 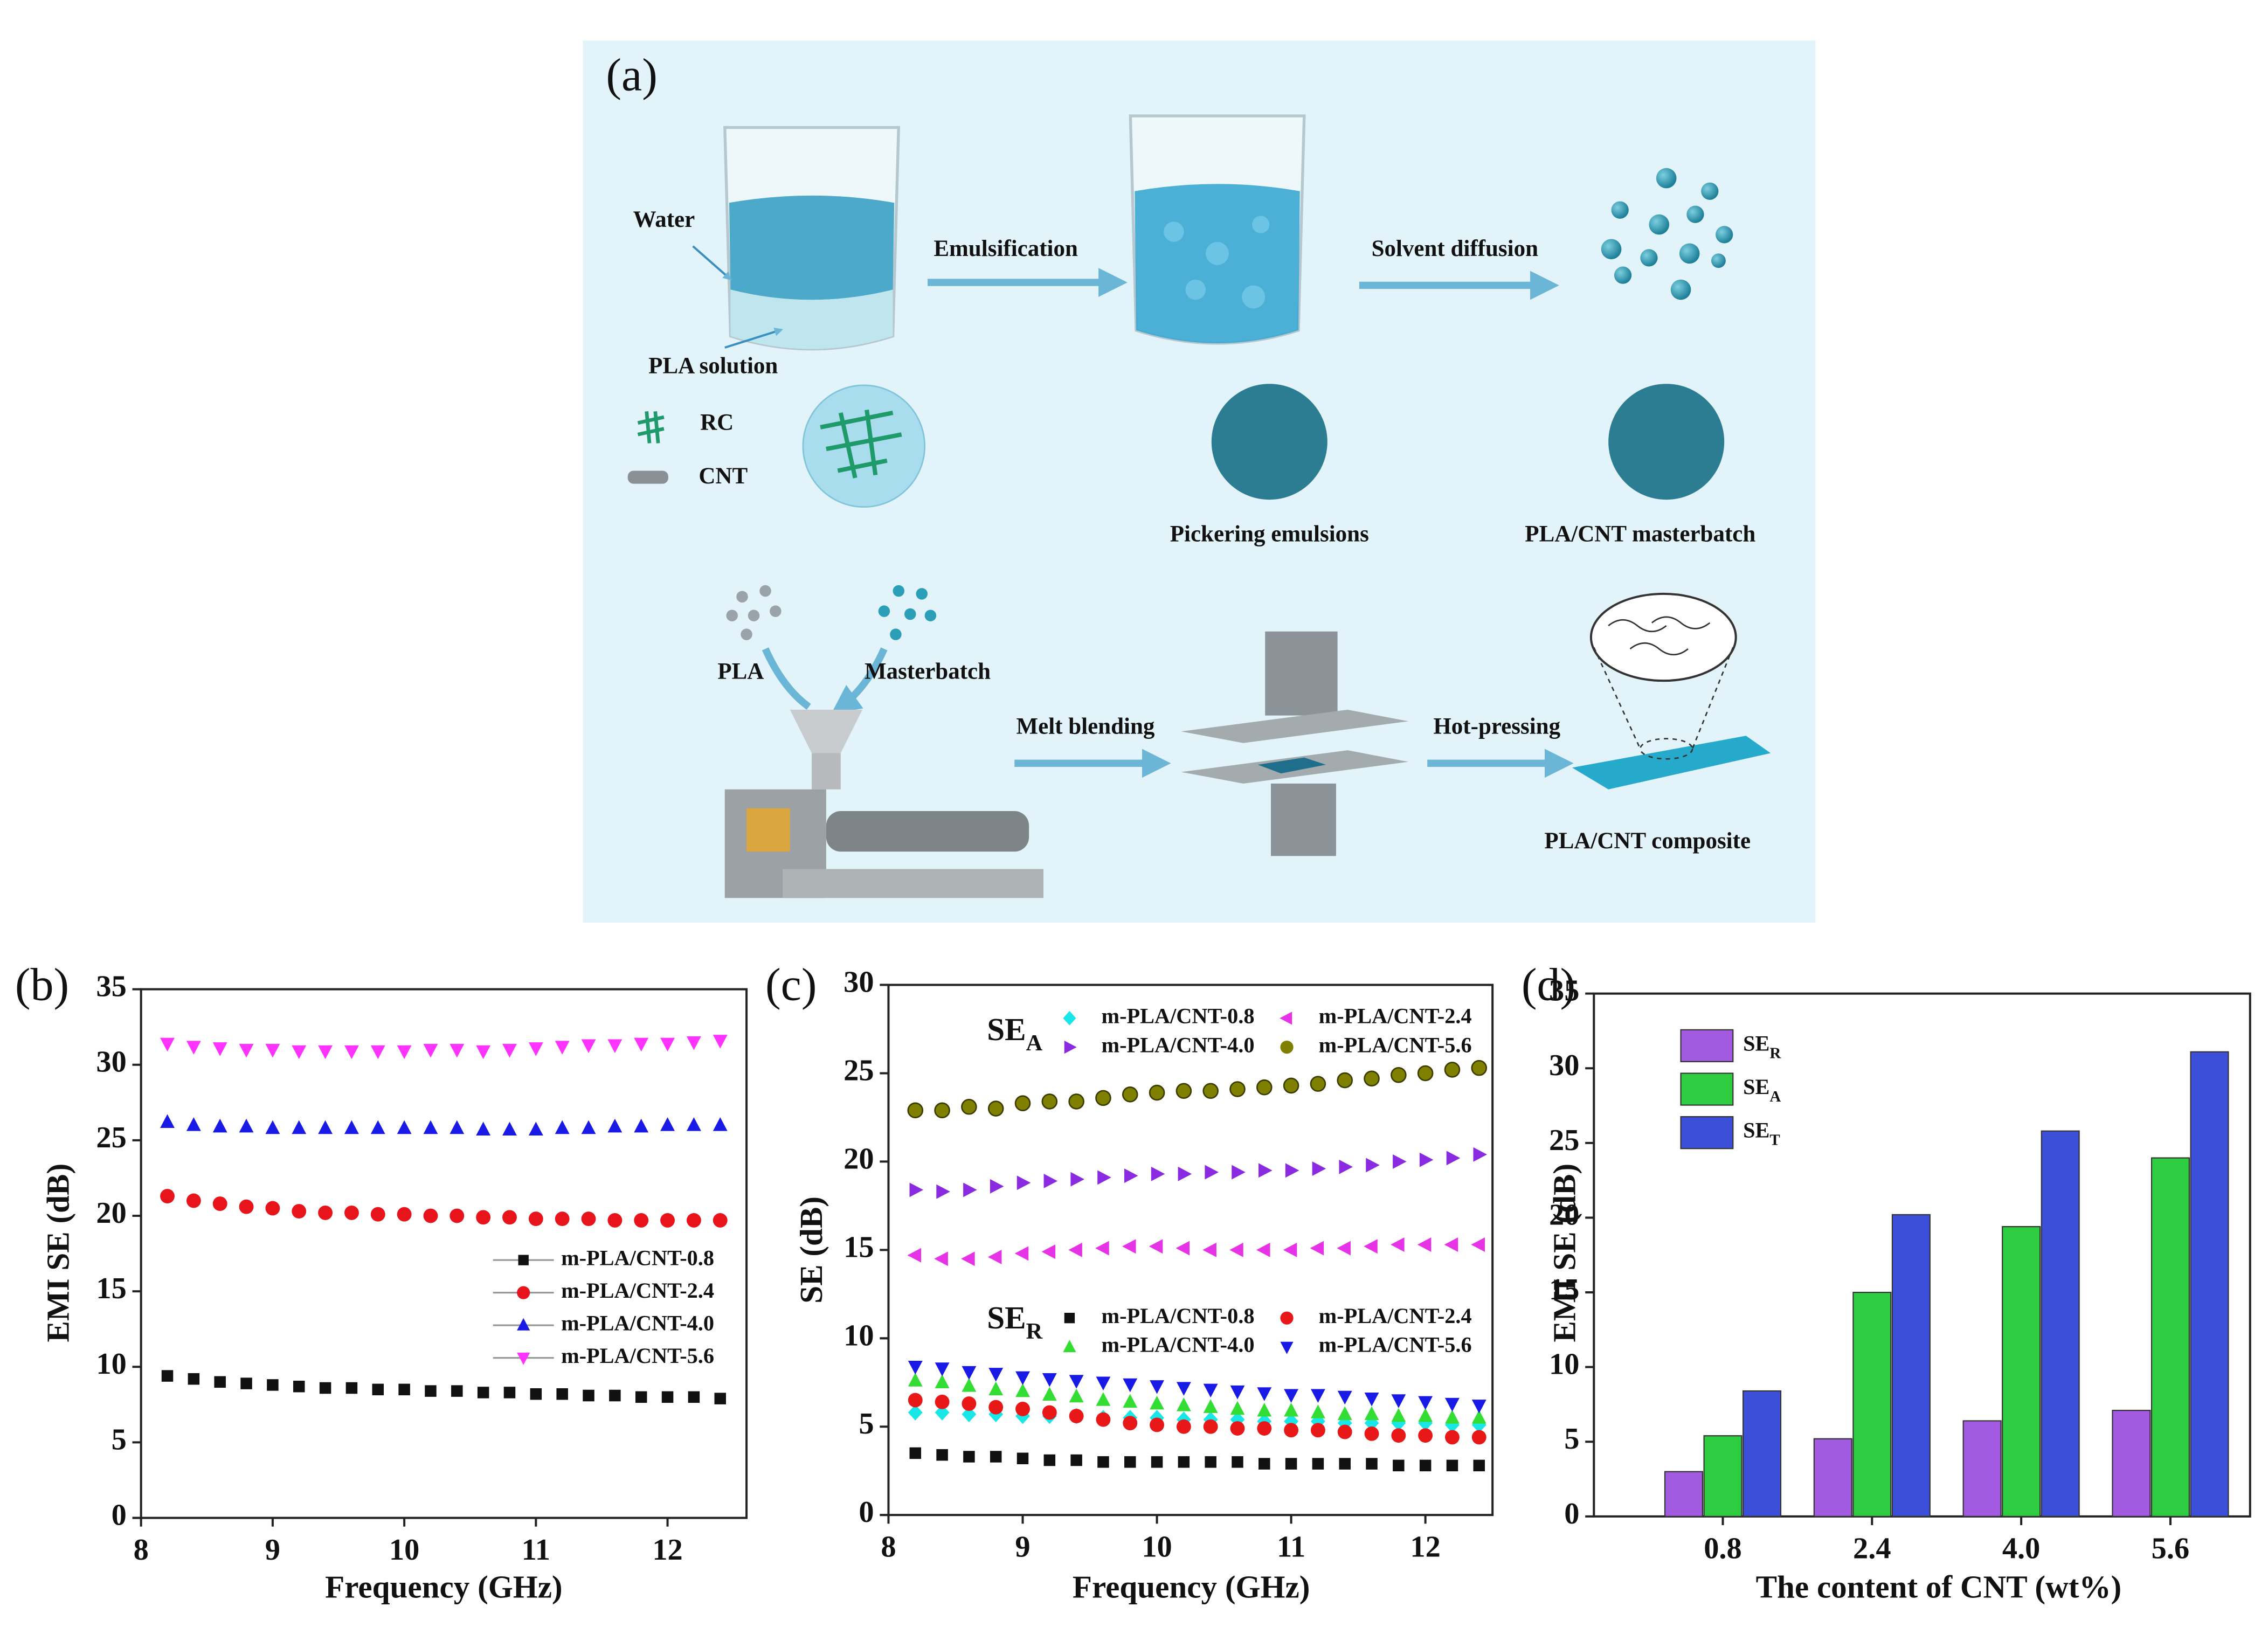 What do you see at coordinates (1014, 1034) in the screenshot?
I see `legend-title: SEA` at bounding box center [1014, 1034].